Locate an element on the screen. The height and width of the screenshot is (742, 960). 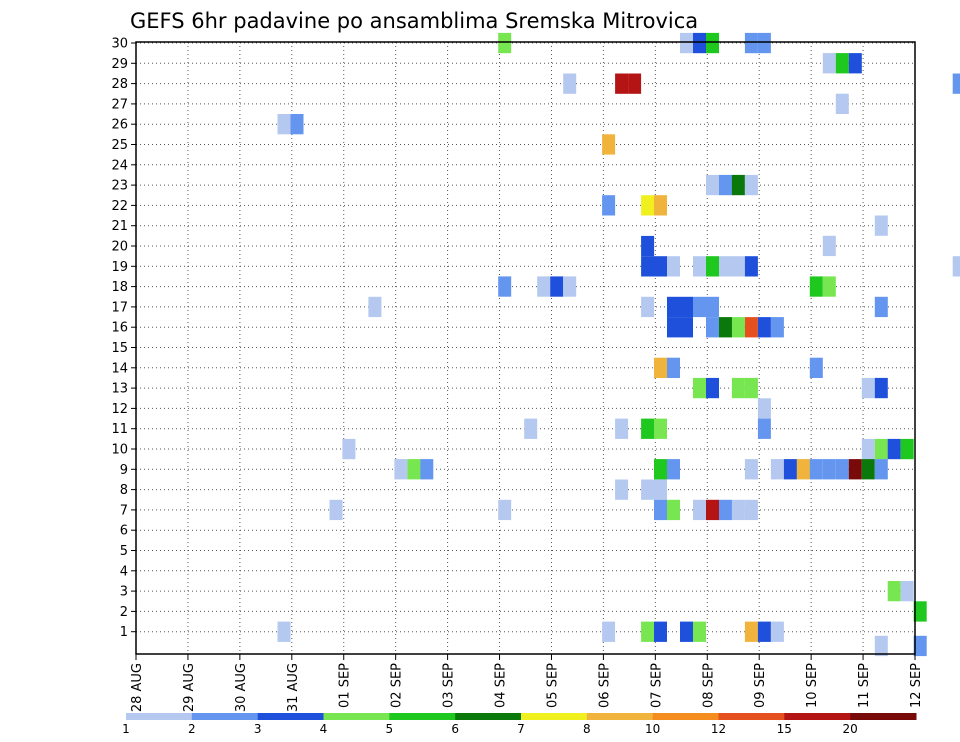
x-tick-label: 29 AUG is located at coordinates (189, 687).